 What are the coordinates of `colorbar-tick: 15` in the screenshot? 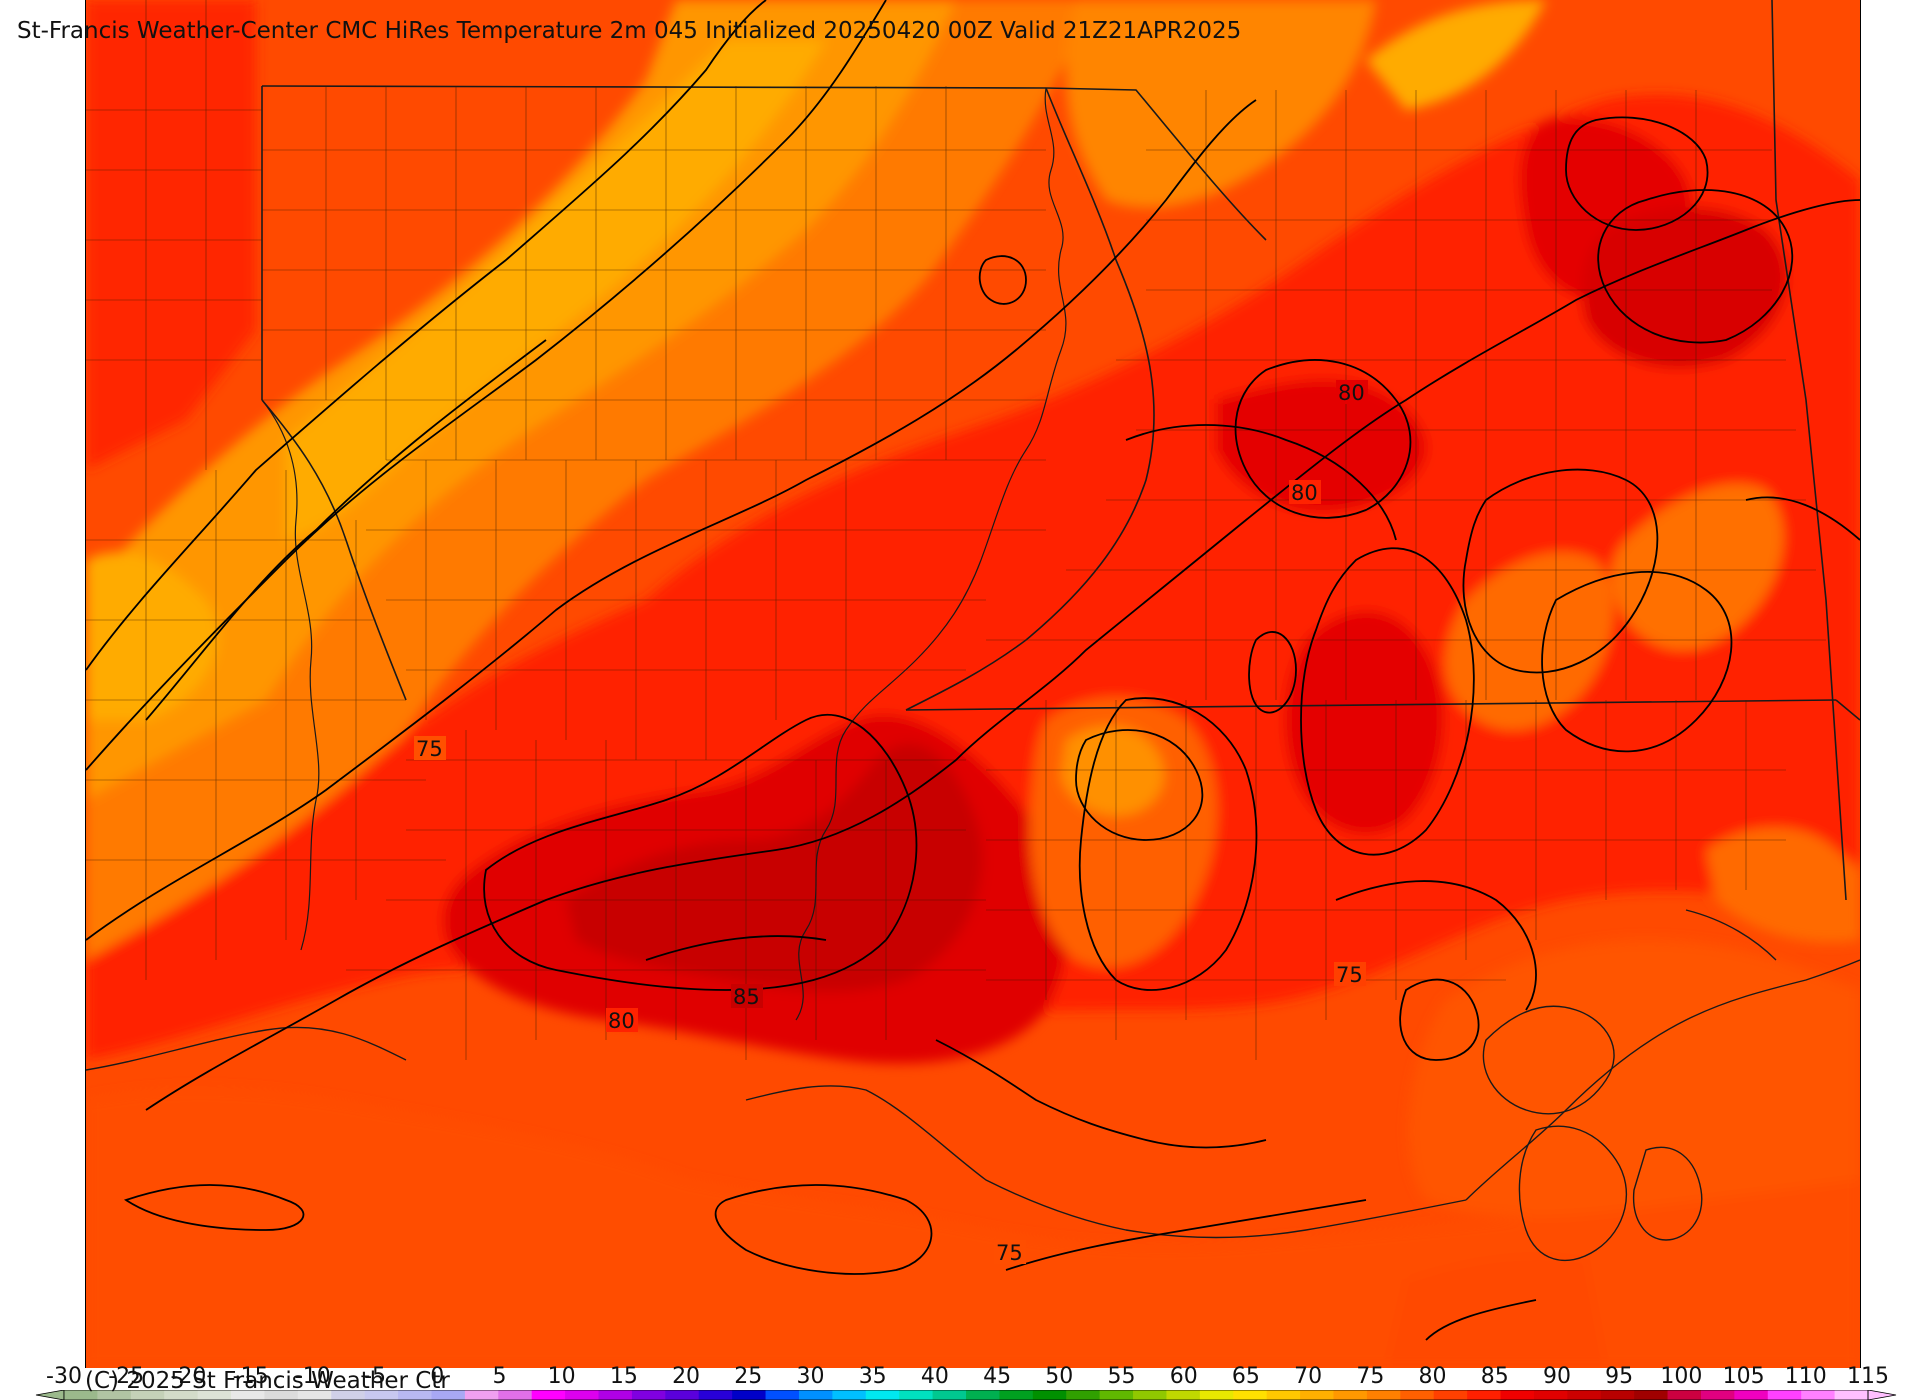 It's located at (623, 1376).